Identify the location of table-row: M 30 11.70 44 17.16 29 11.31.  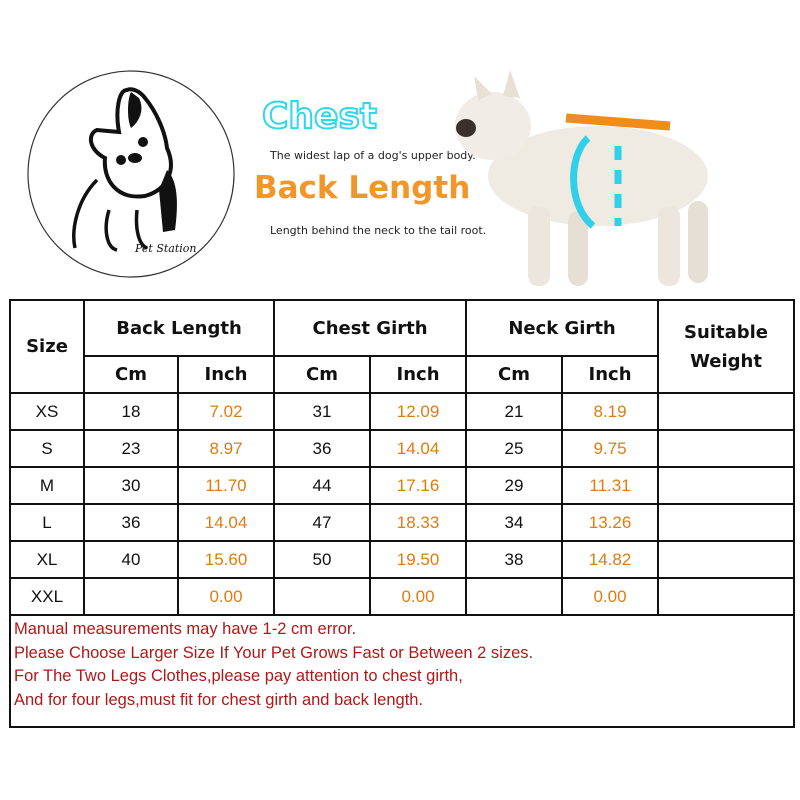
(402, 485).